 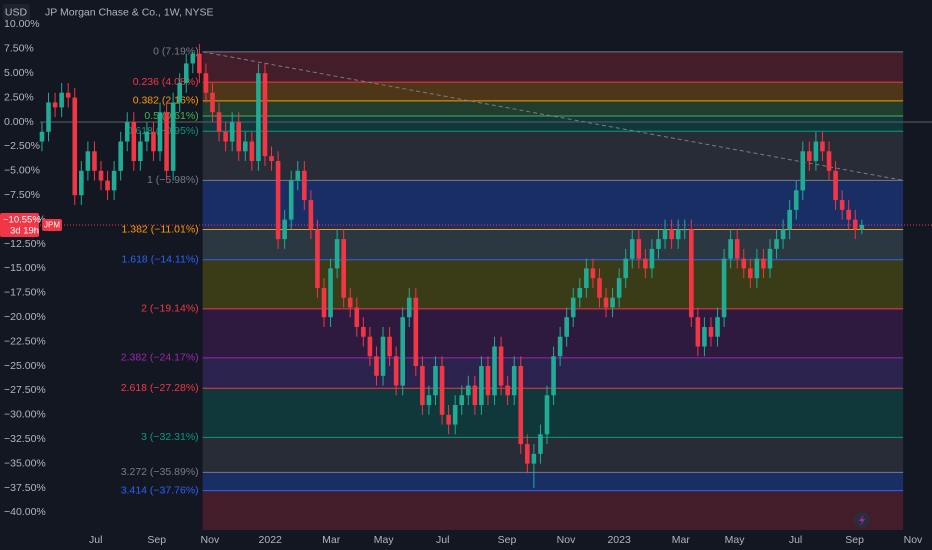 I want to click on currency: USD, so click(x=16, y=12).